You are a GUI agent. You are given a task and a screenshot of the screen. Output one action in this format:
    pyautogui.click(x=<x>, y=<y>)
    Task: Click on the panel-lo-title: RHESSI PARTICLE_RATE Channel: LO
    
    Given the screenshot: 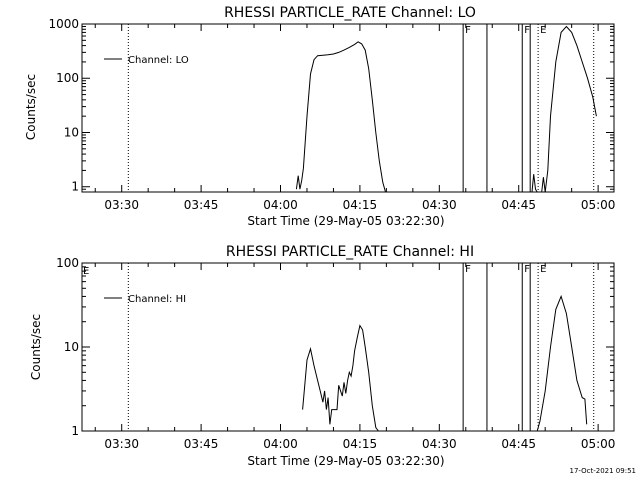 What is the action you would take?
    pyautogui.click(x=350, y=13)
    